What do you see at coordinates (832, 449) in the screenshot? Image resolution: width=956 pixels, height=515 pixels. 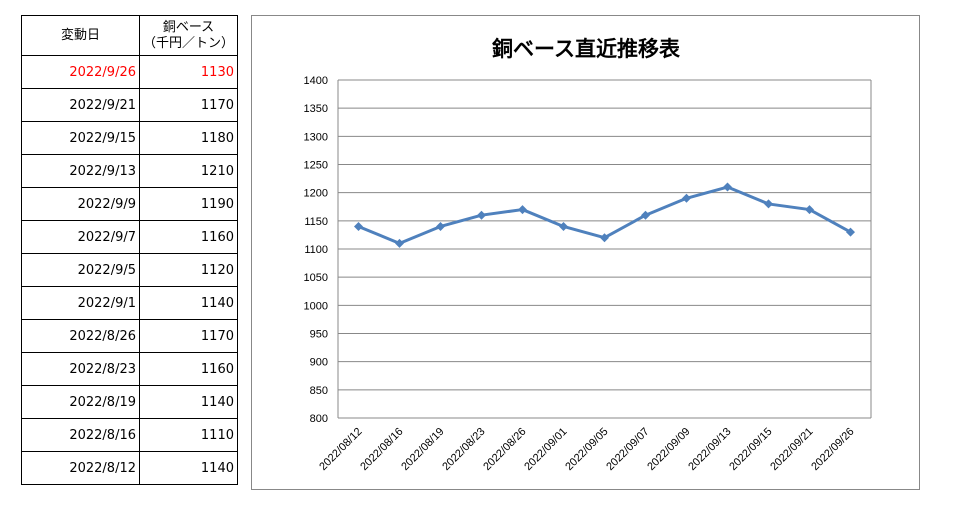 I see `x-tick-label: 2022/09/26` at bounding box center [832, 449].